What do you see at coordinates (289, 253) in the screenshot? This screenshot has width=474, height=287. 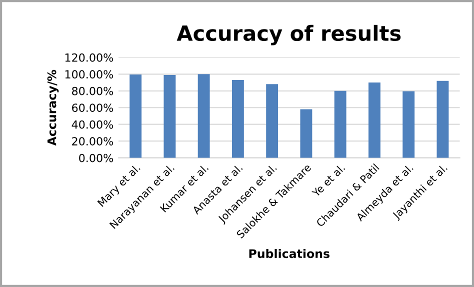 I see `x-axis-title: Publications` at bounding box center [289, 253].